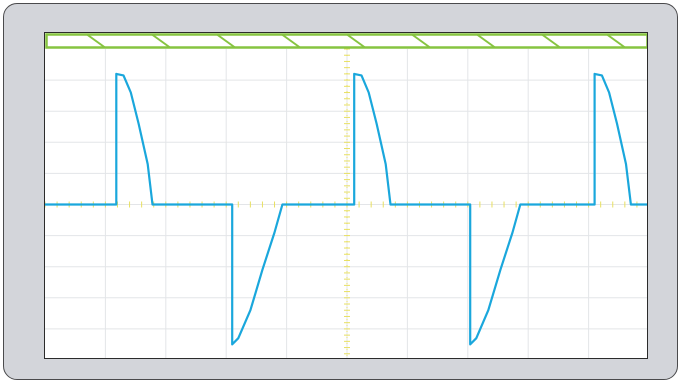 The height and width of the screenshot is (385, 683). I want to click on trigger-band, so click(346, 41).